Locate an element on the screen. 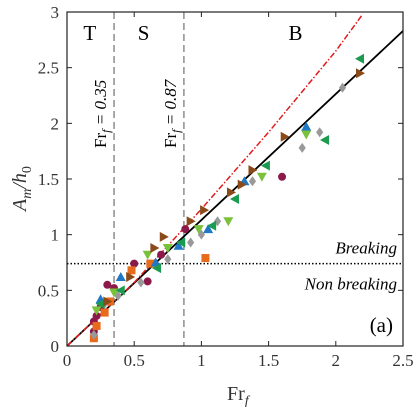 This screenshot has width=415, height=407. y-tick-label: 0.5 is located at coordinates (48, 290).